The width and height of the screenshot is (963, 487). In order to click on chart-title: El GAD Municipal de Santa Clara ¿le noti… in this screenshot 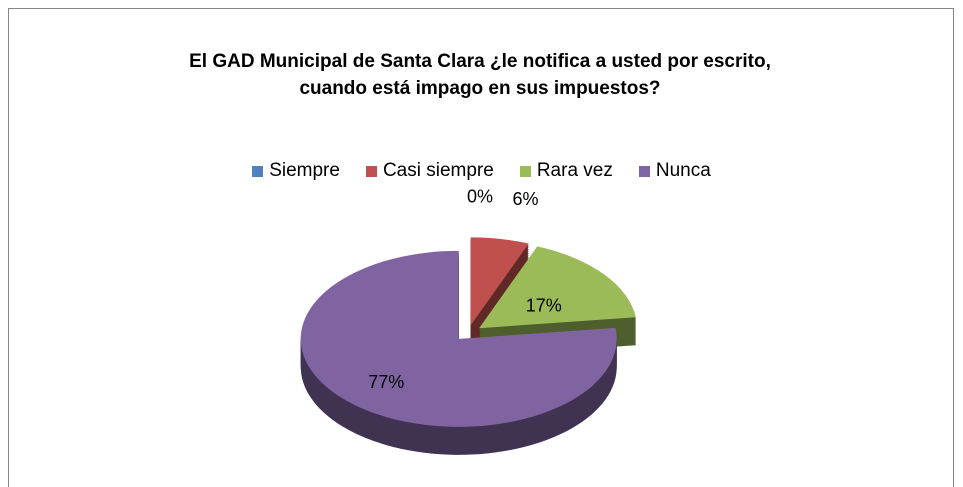, I will do `click(480, 75)`.